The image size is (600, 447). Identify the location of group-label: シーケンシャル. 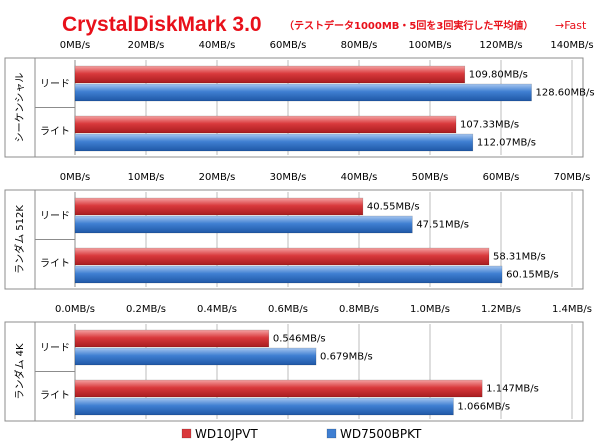
(20, 108).